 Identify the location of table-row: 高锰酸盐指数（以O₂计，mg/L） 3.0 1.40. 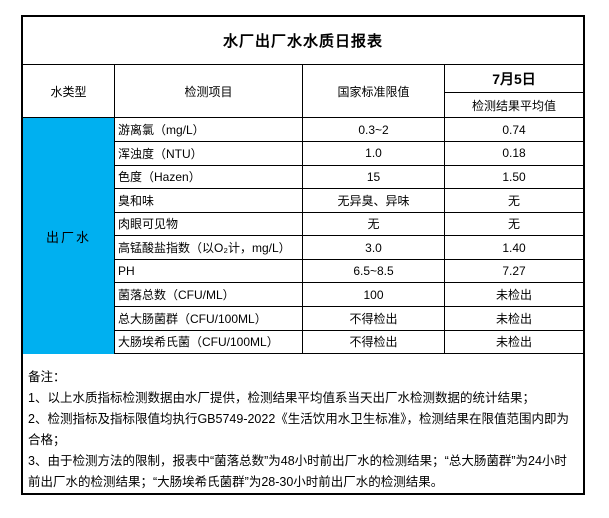
(349, 248).